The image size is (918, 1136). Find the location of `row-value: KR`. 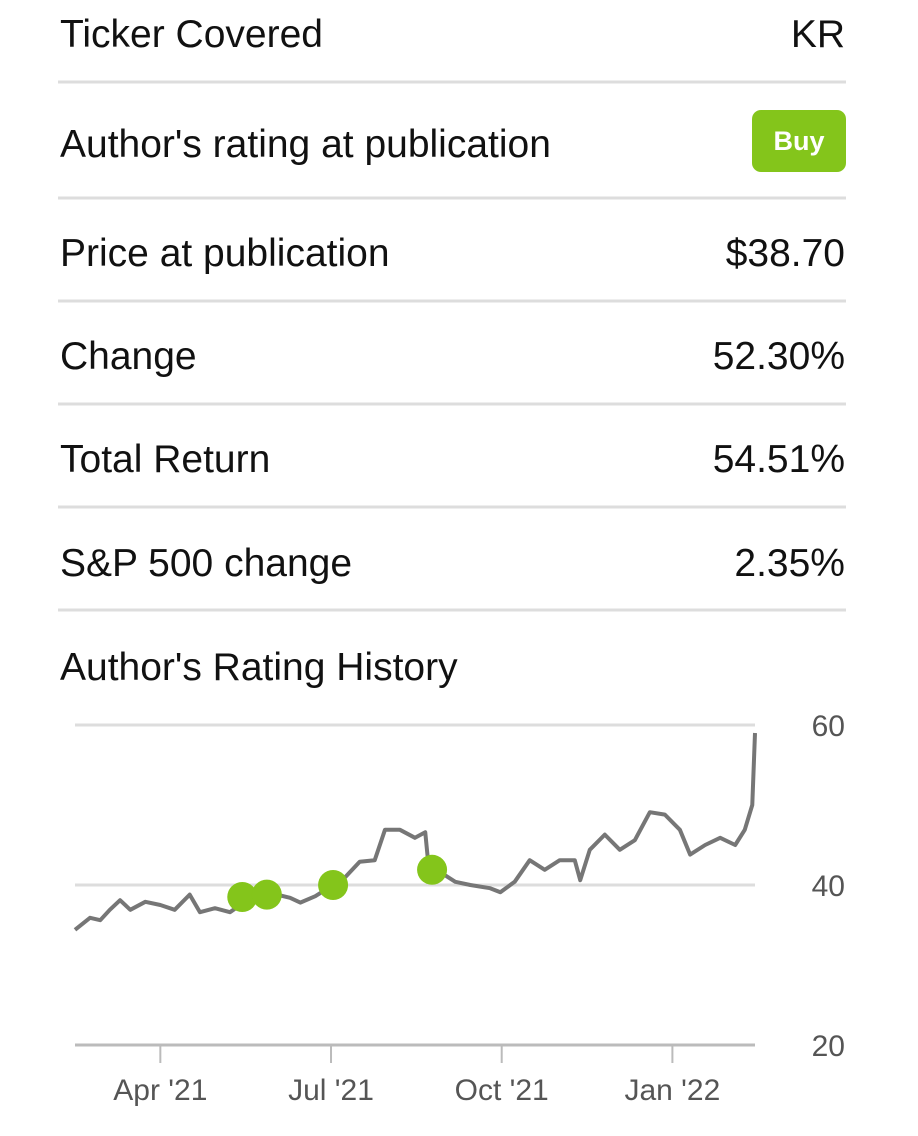

row-value: KR is located at coordinates (818, 34).